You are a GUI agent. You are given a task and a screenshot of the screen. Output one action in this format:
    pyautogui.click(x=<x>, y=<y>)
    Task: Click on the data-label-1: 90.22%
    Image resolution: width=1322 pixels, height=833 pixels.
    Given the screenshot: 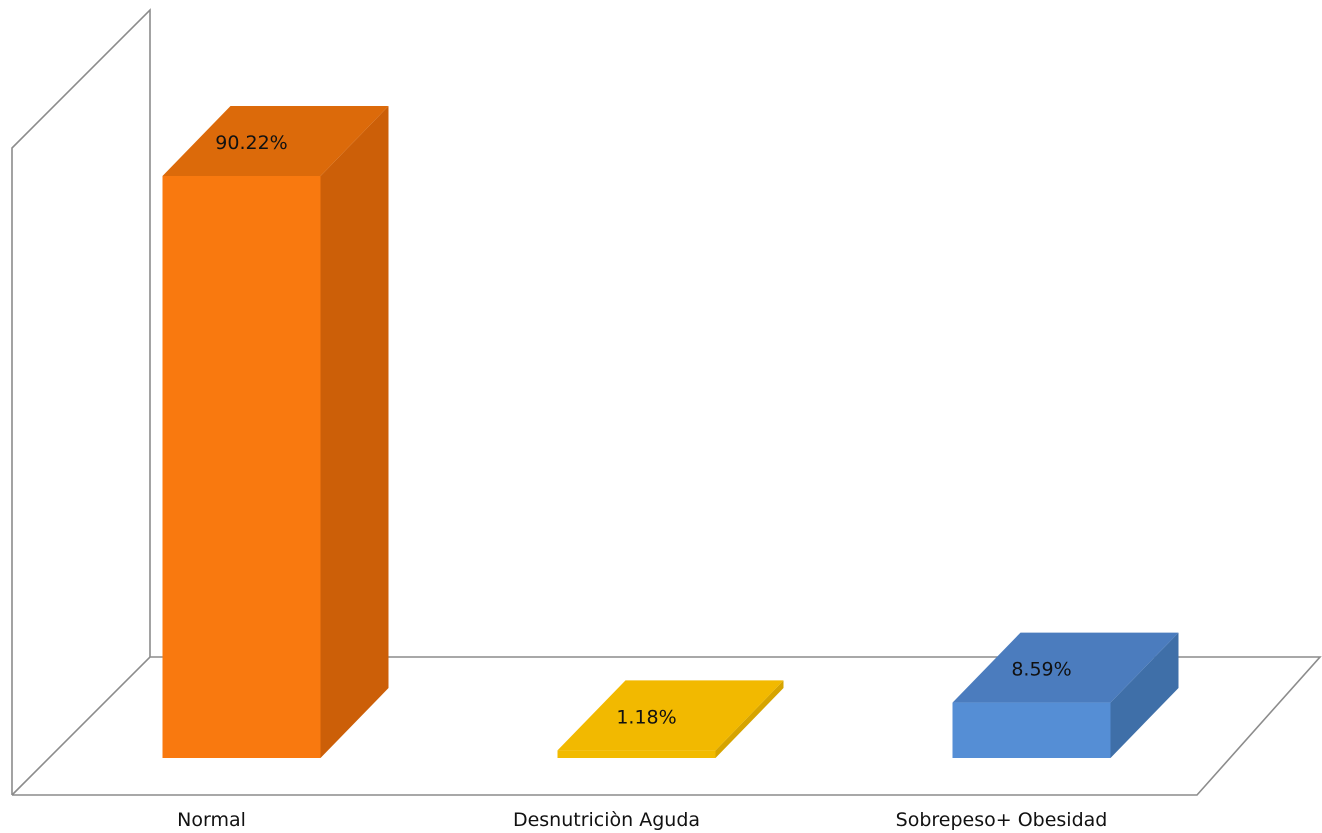 What is the action you would take?
    pyautogui.click(x=251, y=143)
    